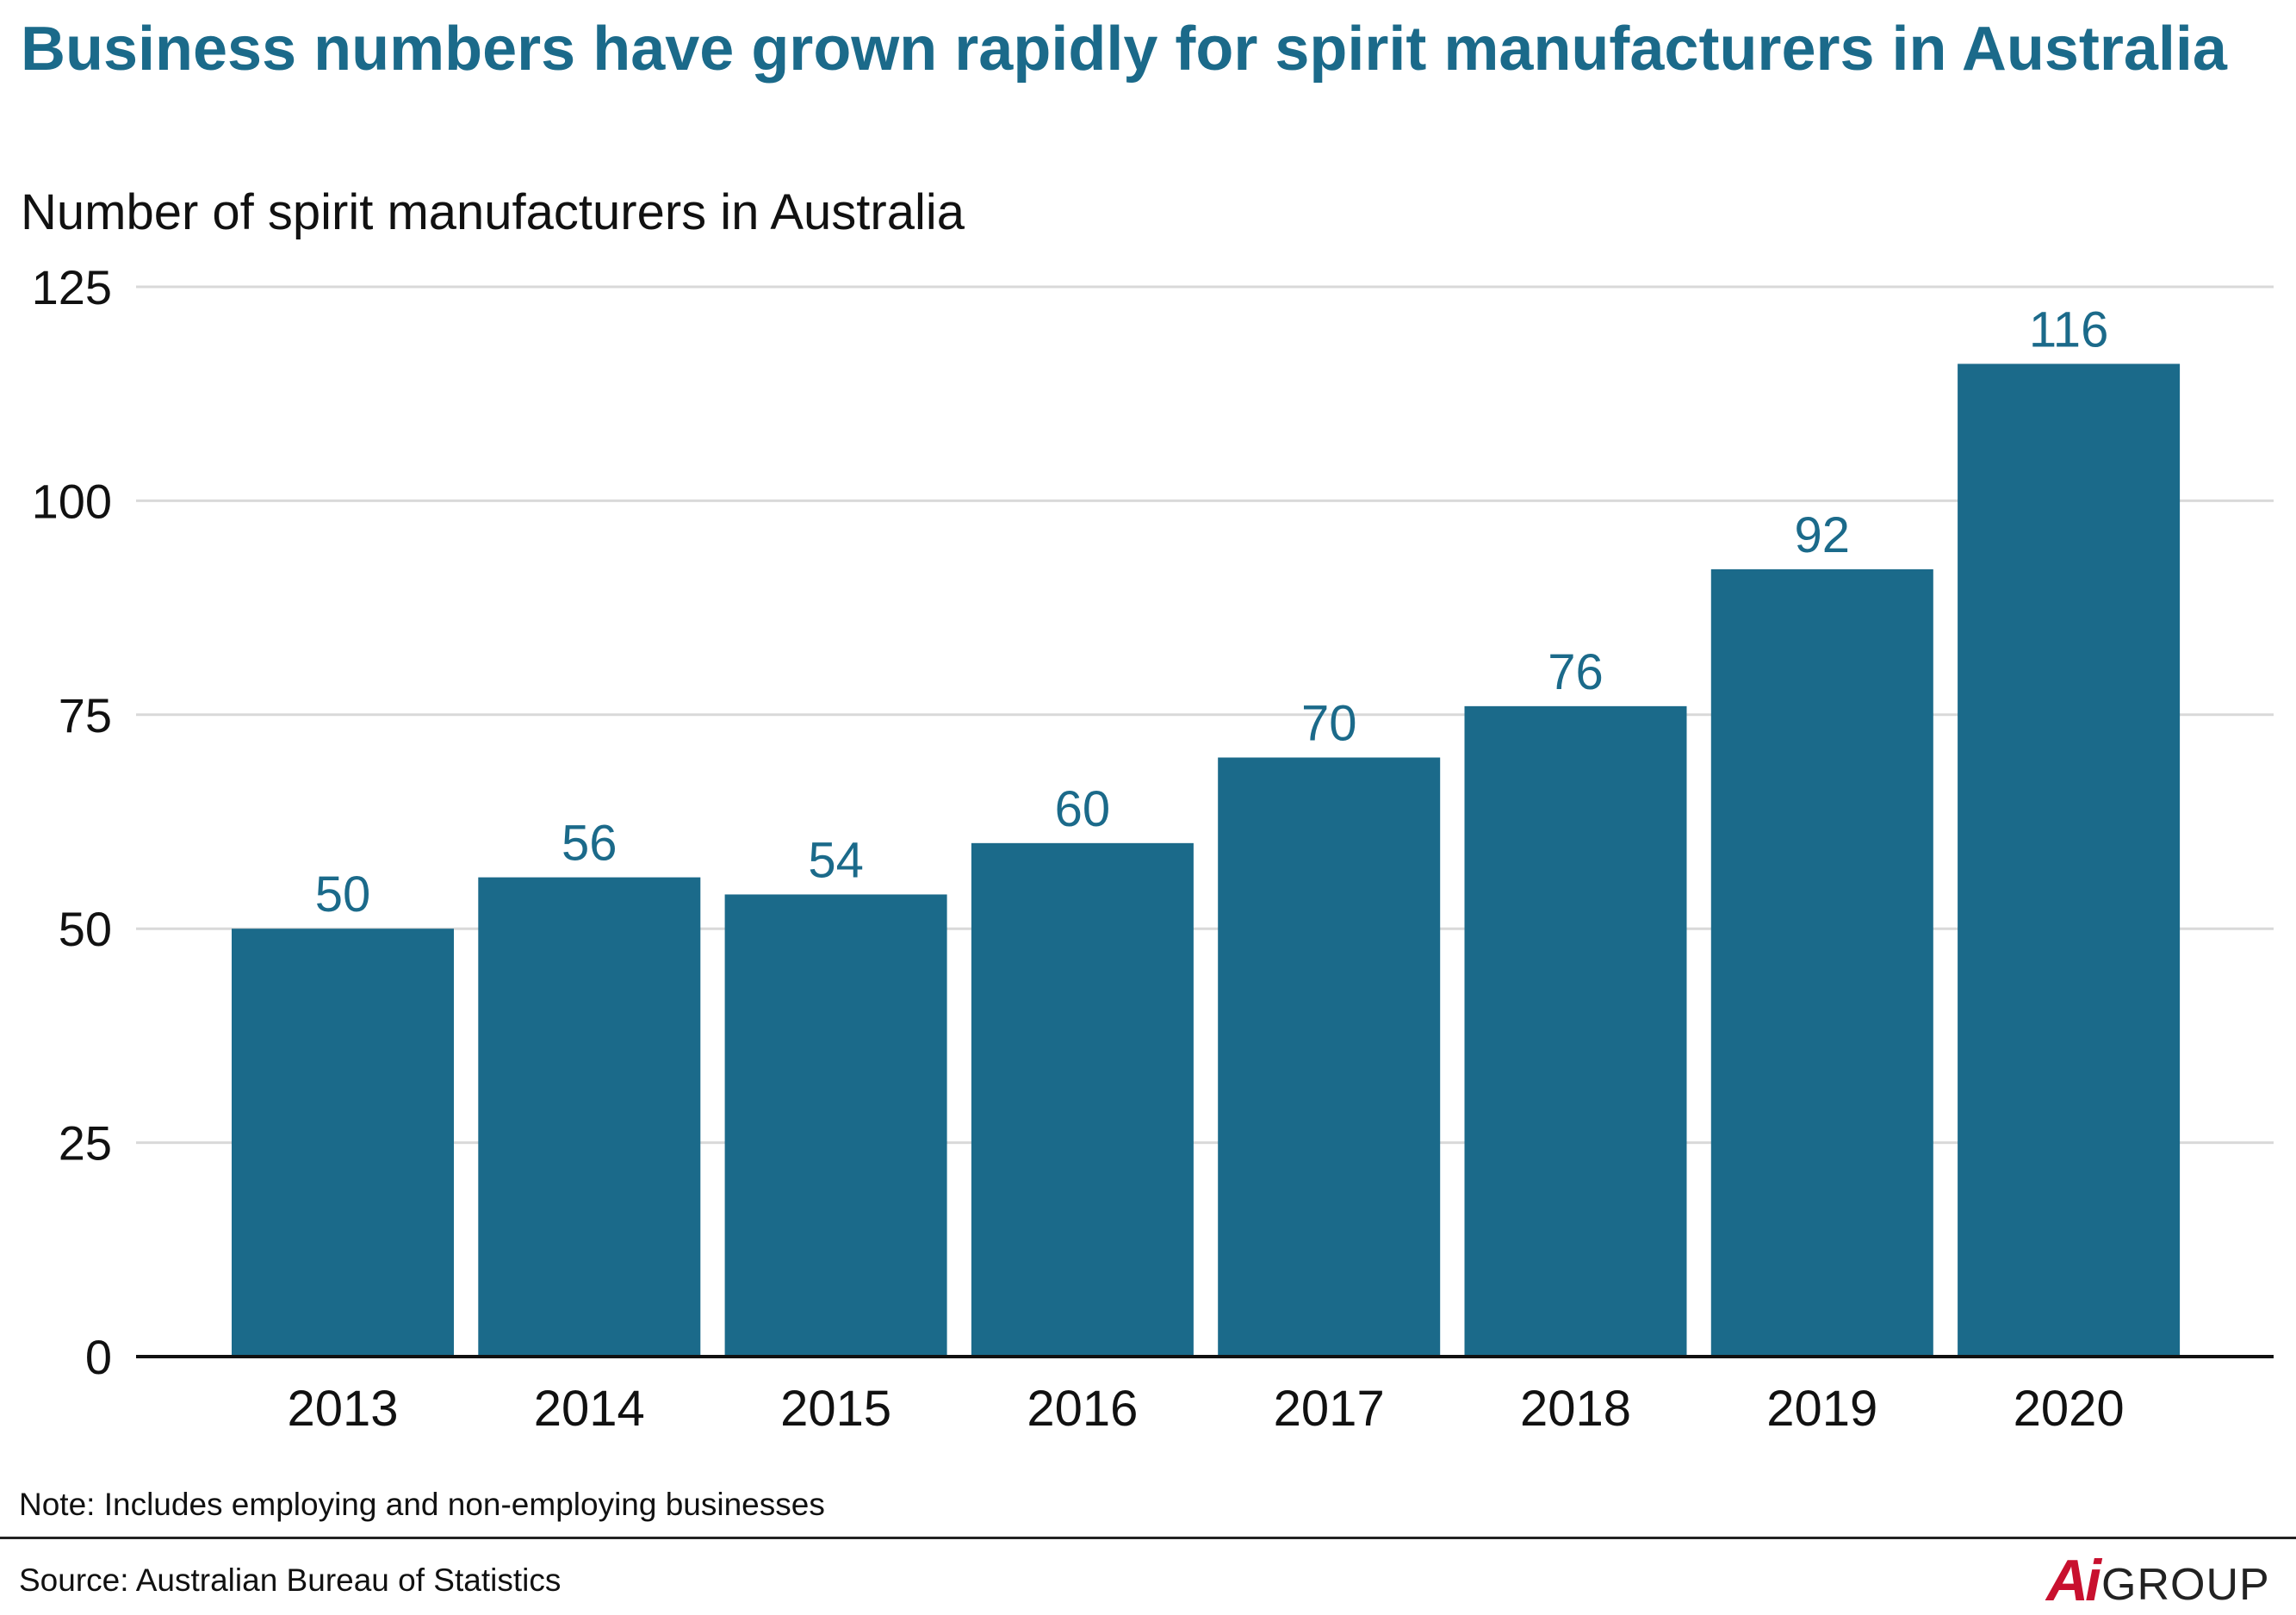  I want to click on data-label-2018: 76, so click(1576, 672).